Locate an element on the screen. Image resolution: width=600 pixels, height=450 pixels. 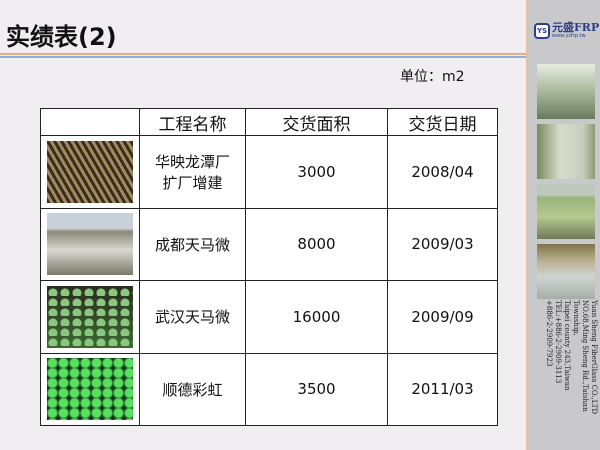
page-title: 实绩表(2) is located at coordinates (61, 37).